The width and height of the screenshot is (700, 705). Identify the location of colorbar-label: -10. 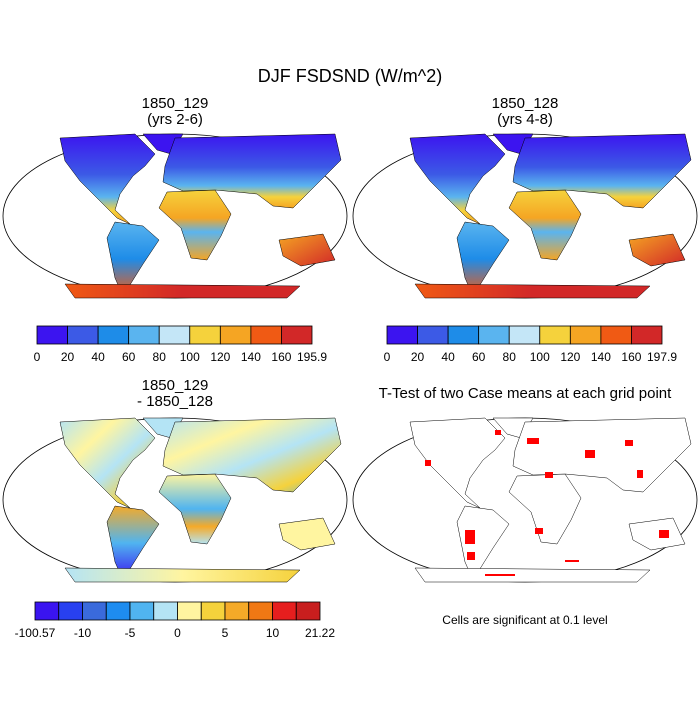
(83, 633).